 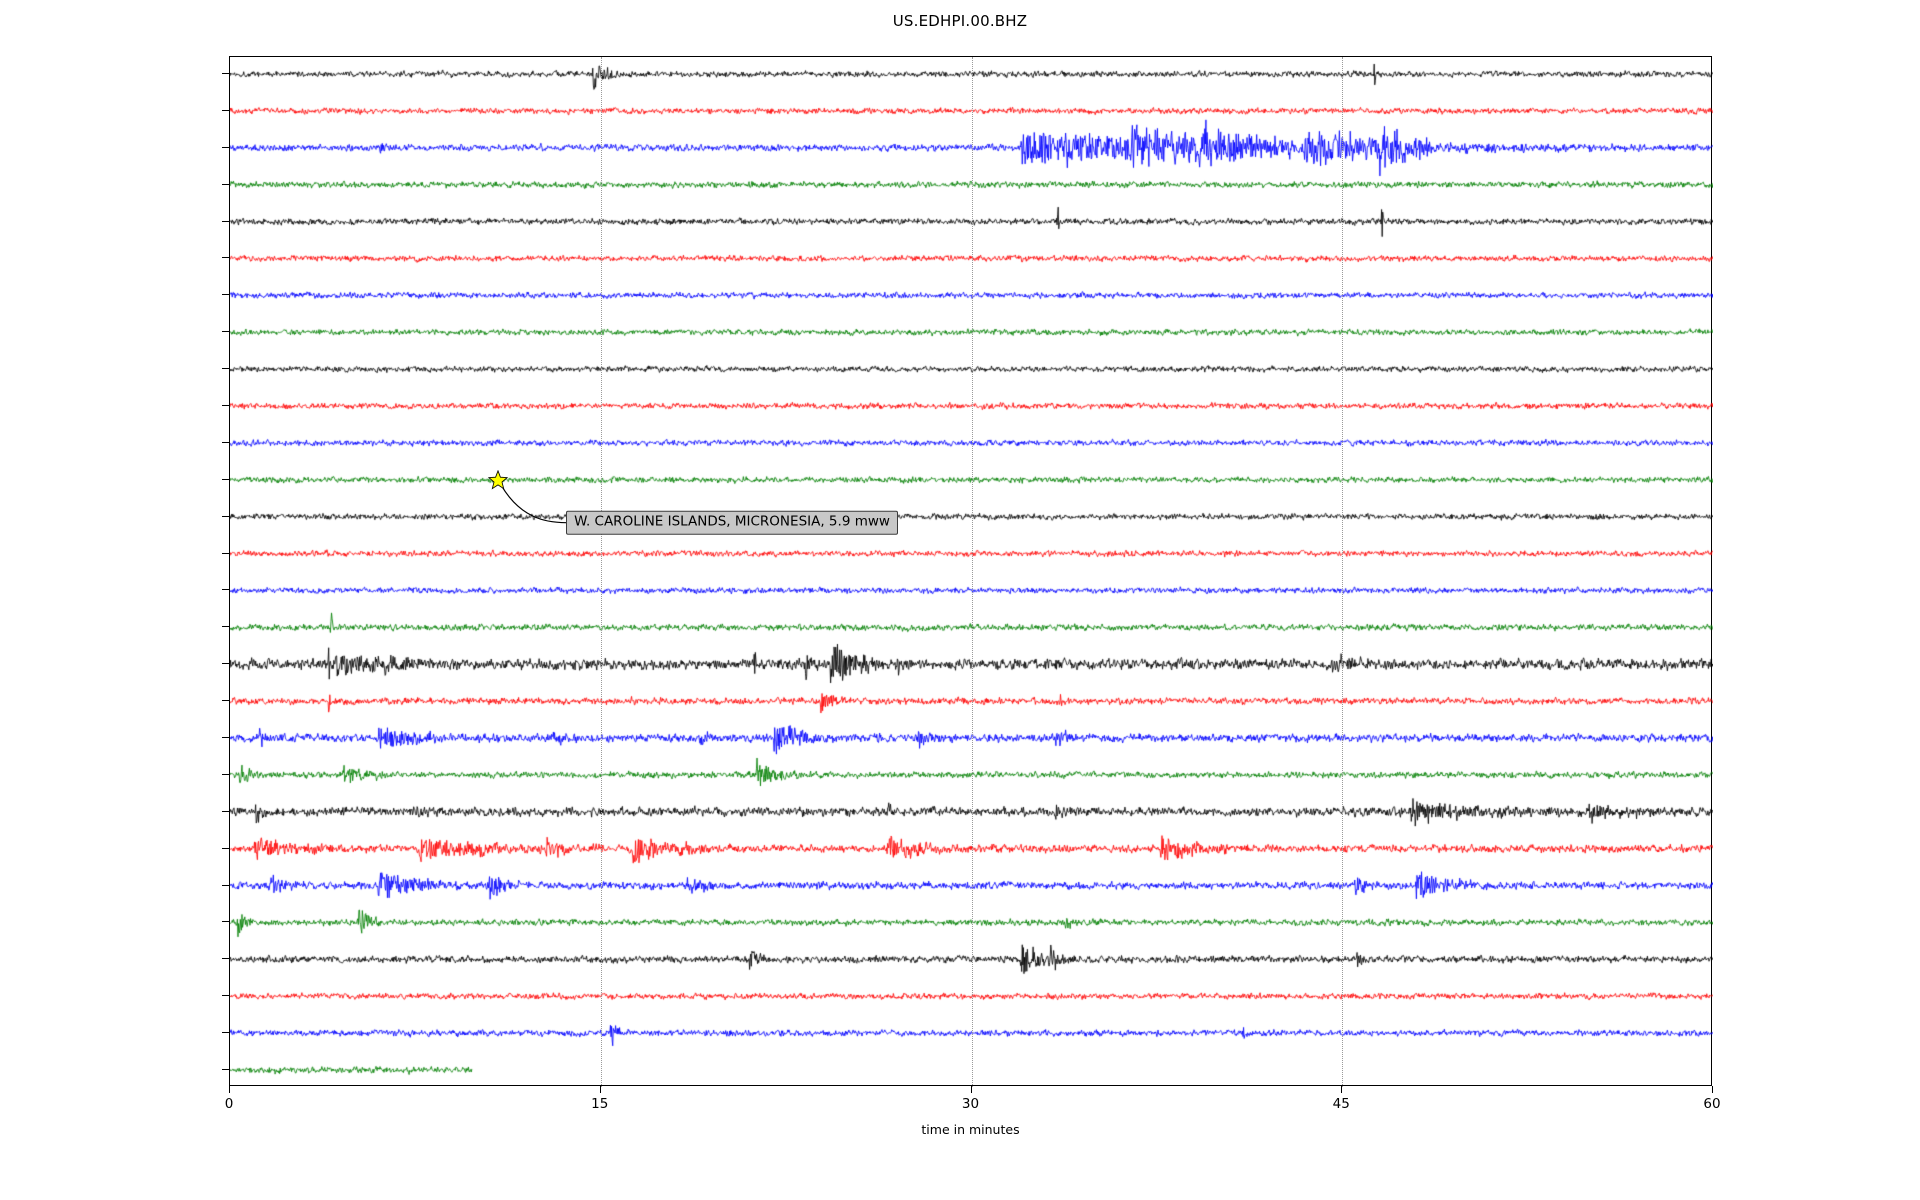 What do you see at coordinates (1341, 1104) in the screenshot?
I see `x-tick-label-3: 45` at bounding box center [1341, 1104].